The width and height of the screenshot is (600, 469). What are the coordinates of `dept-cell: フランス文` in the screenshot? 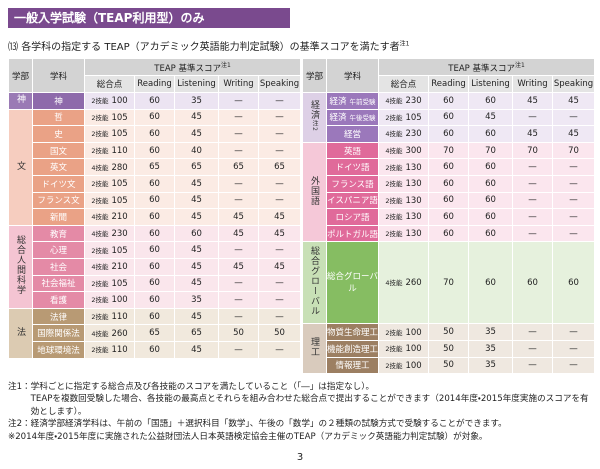 It's located at (58, 200).